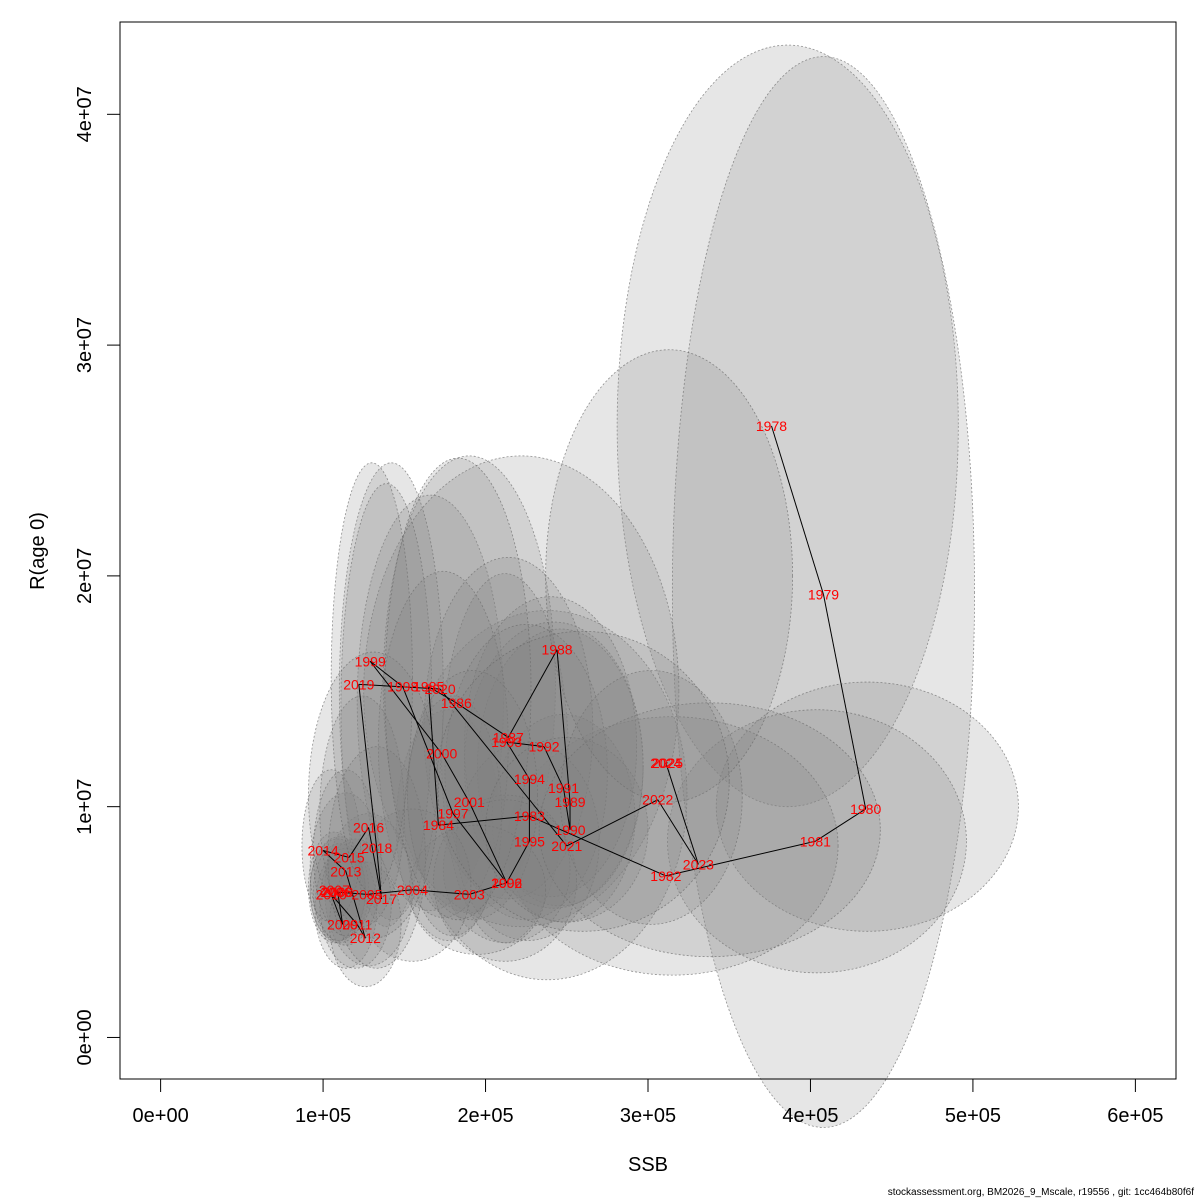 This screenshot has width=1200, height=1200. What do you see at coordinates (381, 899) in the screenshot?
I see `year-label-2017: 2017` at bounding box center [381, 899].